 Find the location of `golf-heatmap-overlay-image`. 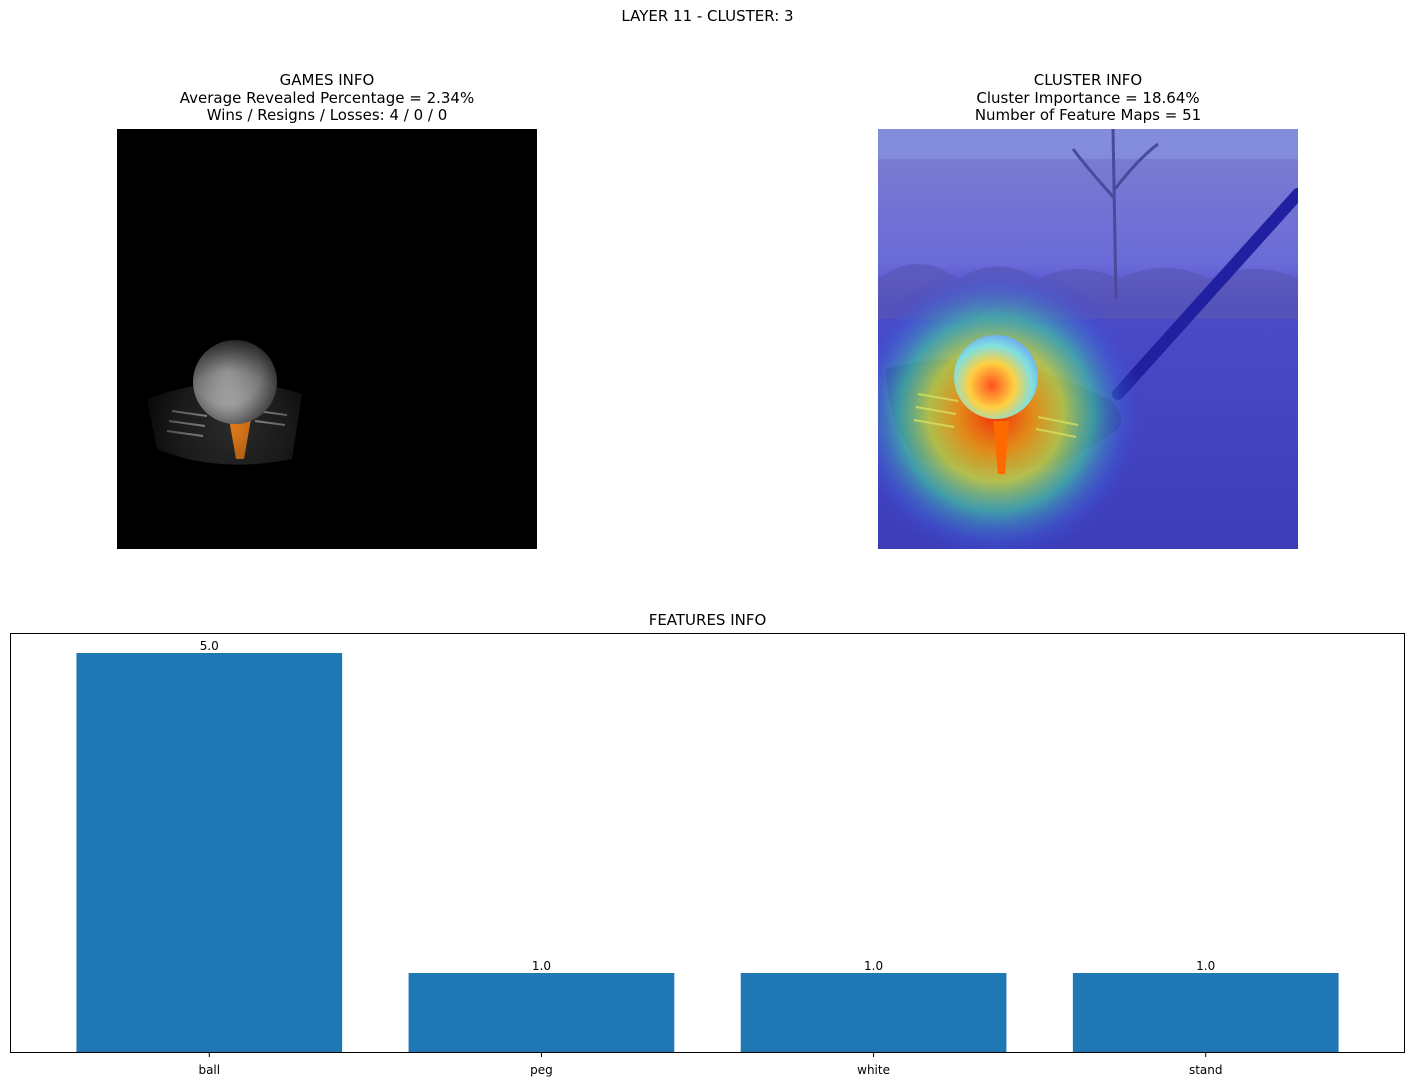

golf-heatmap-overlay-image is located at coordinates (1088, 339).